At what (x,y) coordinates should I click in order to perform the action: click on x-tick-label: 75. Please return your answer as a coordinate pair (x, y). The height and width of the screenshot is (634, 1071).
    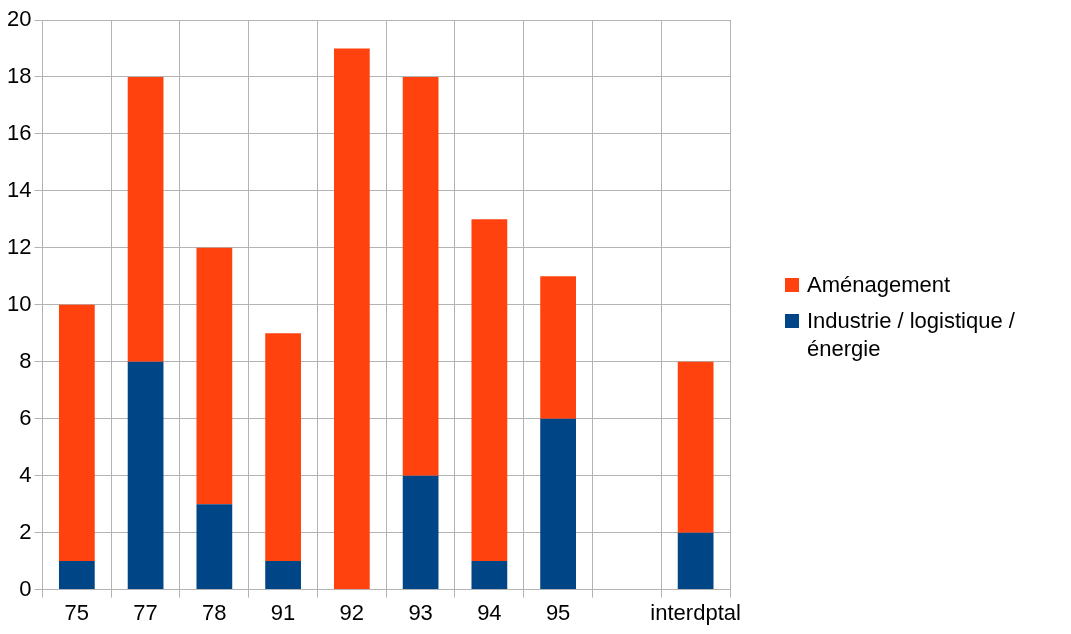
    Looking at the image, I should click on (77, 612).